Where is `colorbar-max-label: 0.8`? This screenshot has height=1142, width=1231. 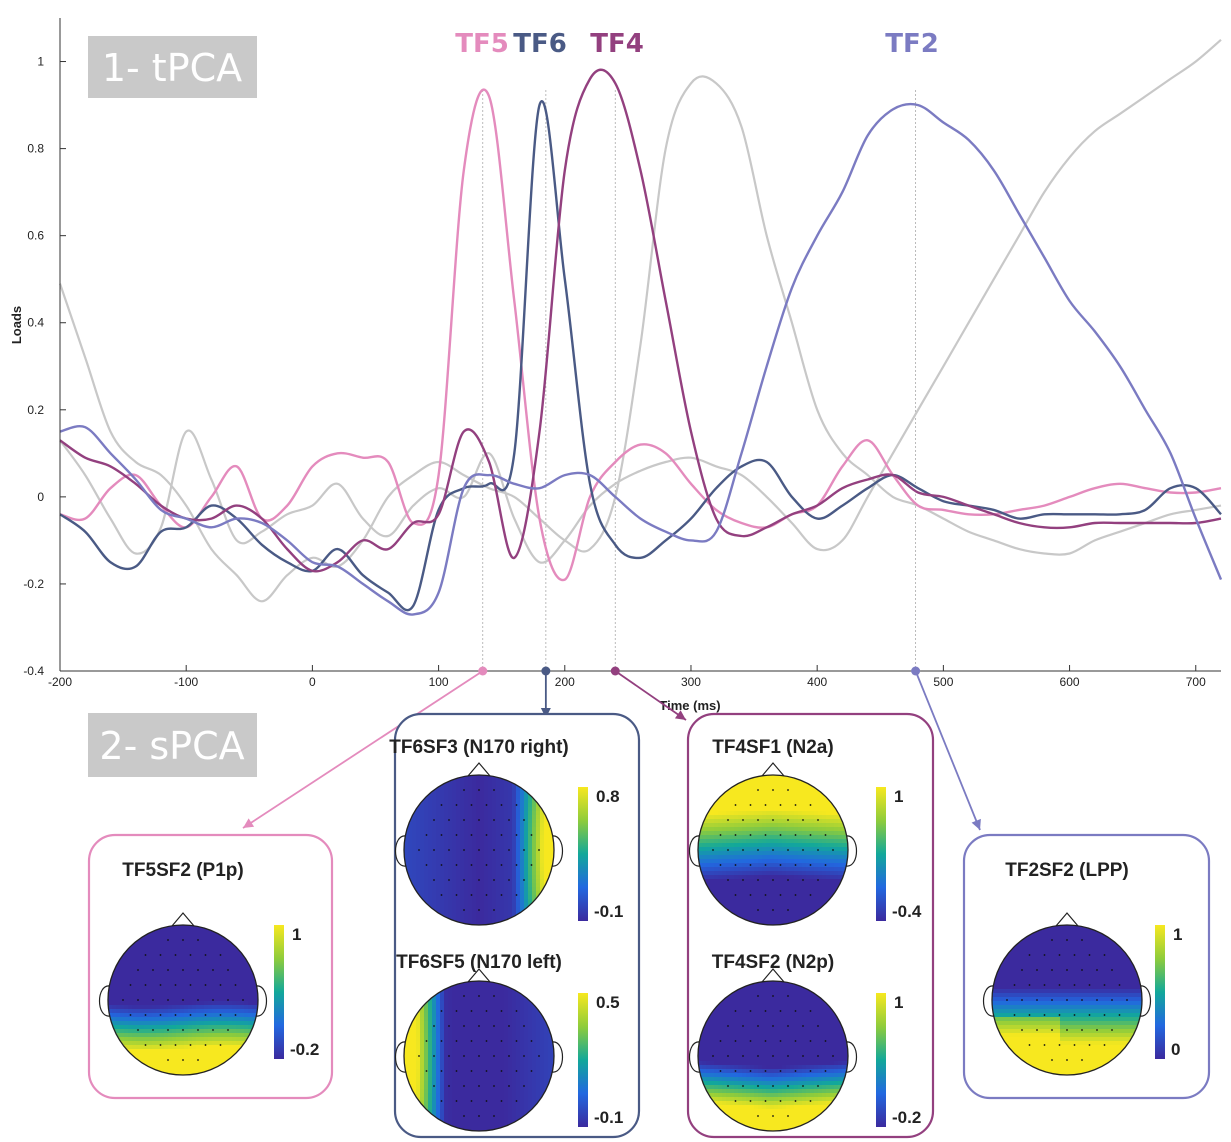 colorbar-max-label: 0.8 is located at coordinates (608, 796).